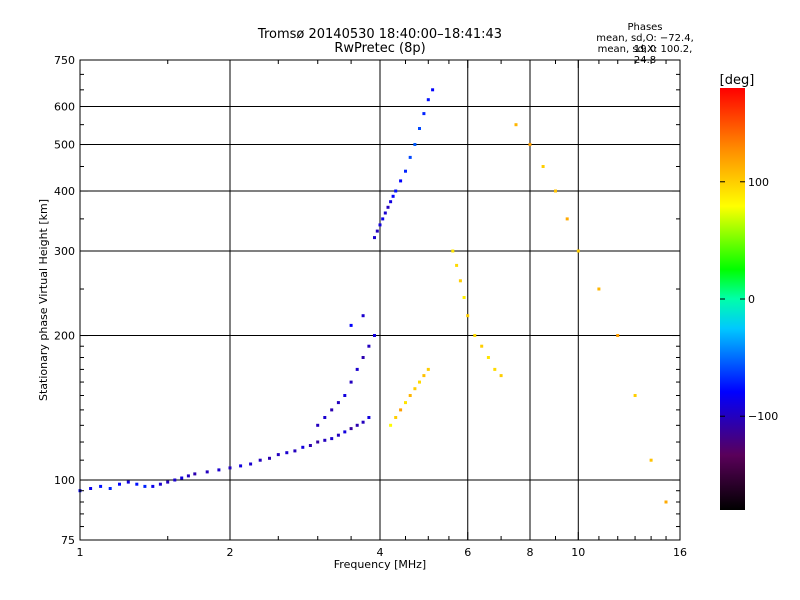 This screenshot has height=600, width=800. I want to click on y-tick-label: 600, so click(64, 107).